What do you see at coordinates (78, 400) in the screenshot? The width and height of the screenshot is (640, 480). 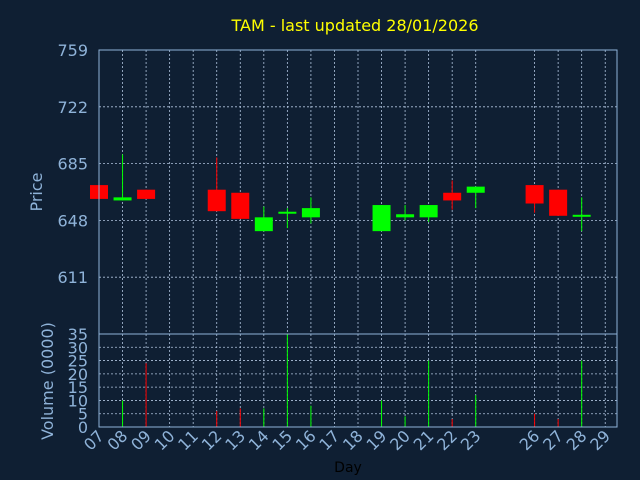 I see `volume-tick-label: 10` at bounding box center [78, 400].